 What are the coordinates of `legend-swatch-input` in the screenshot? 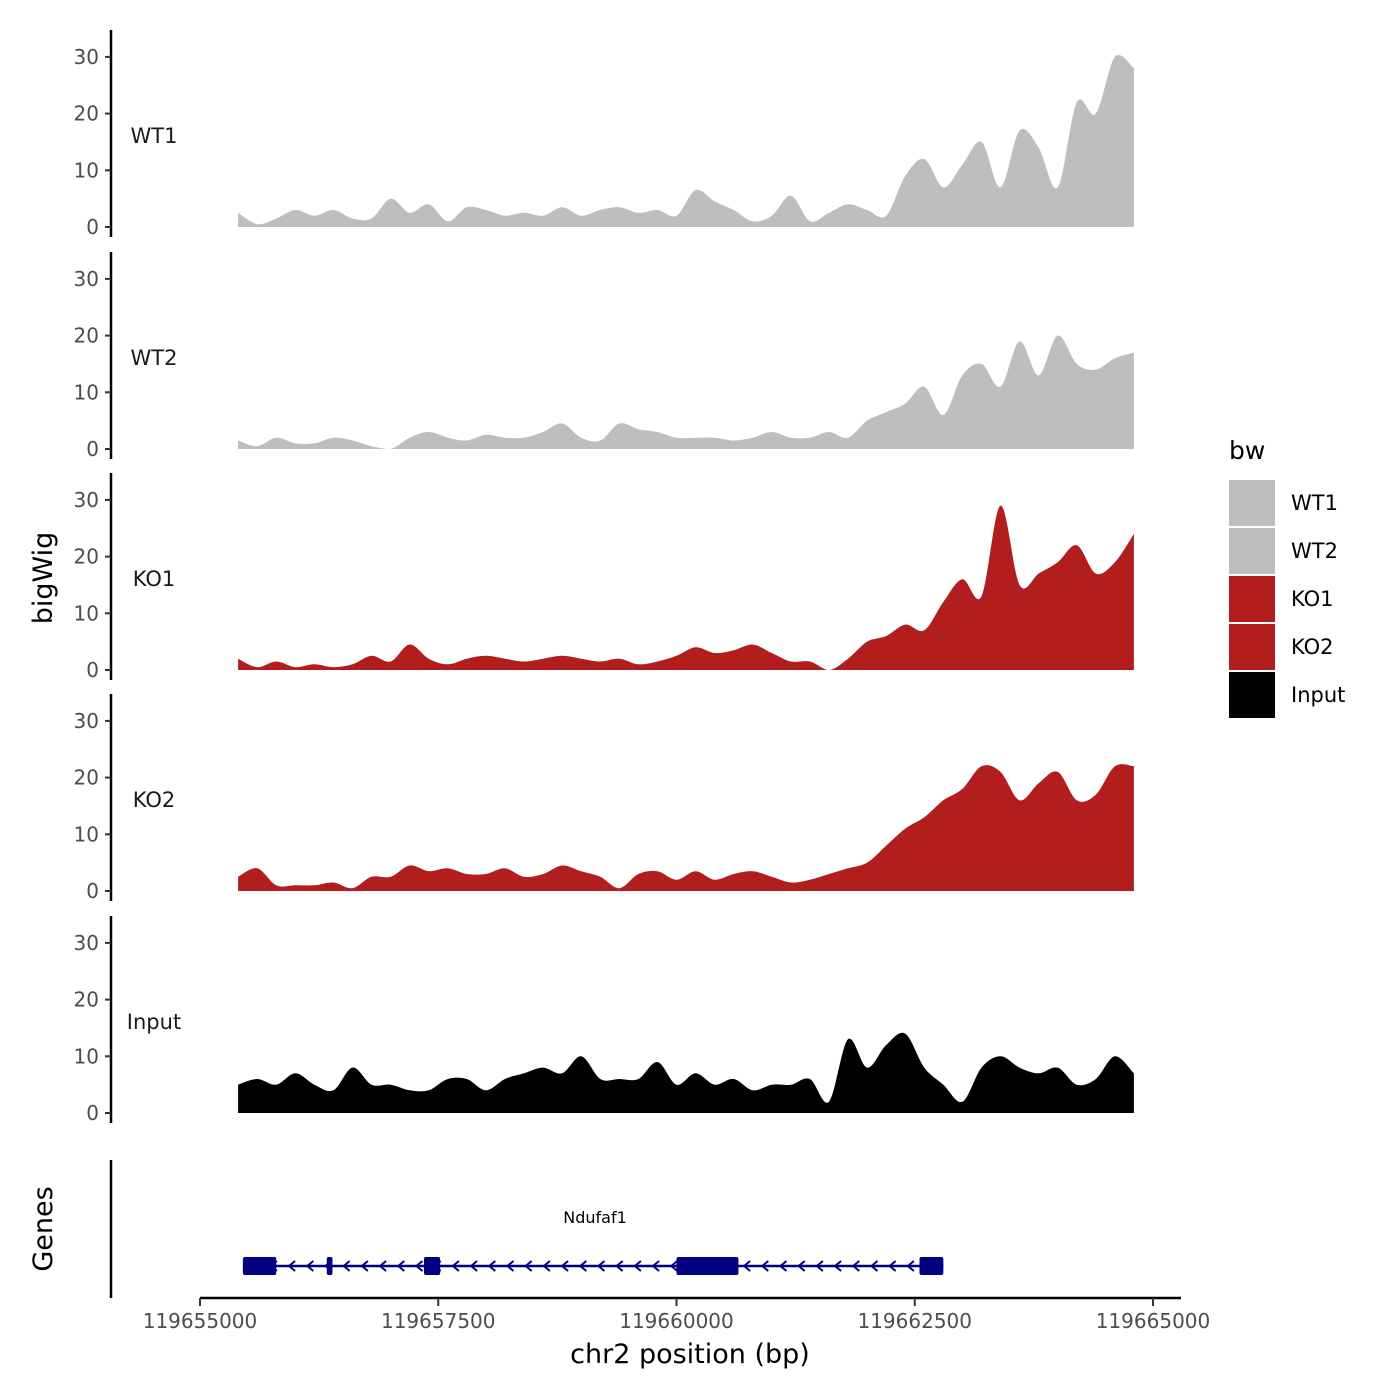 It's located at (1252, 695).